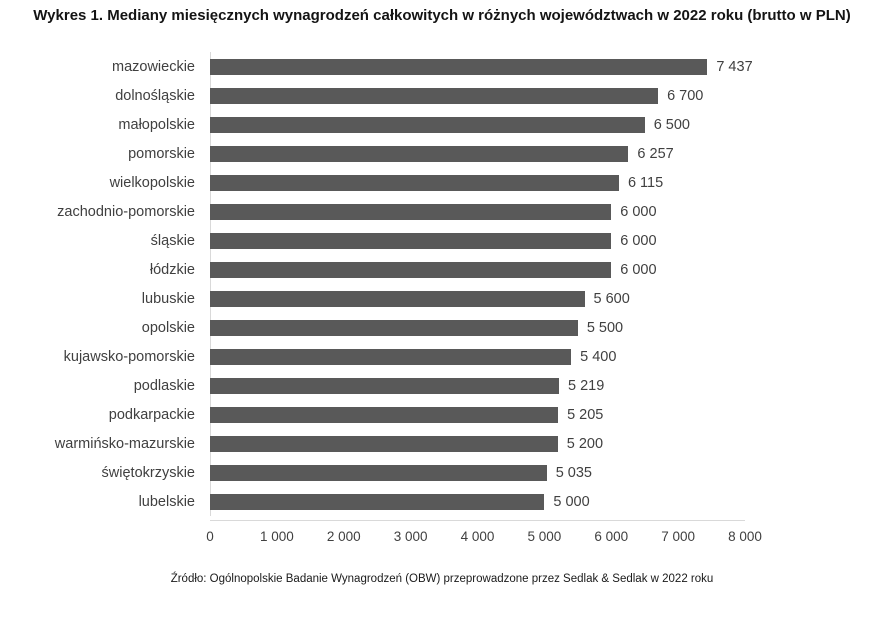 Image resolution: width=884 pixels, height=637 pixels. I want to click on bar-track: 5 500, so click(477, 327).